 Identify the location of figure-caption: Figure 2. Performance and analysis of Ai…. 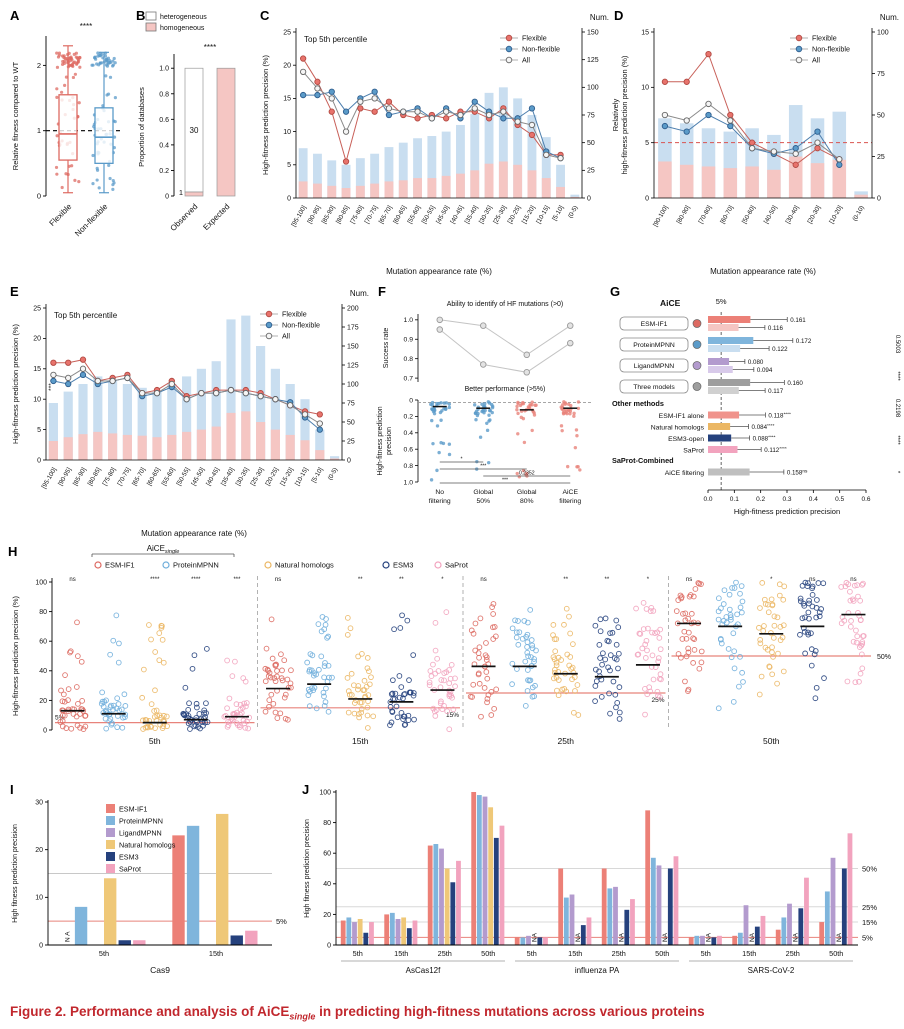
(357, 1013).